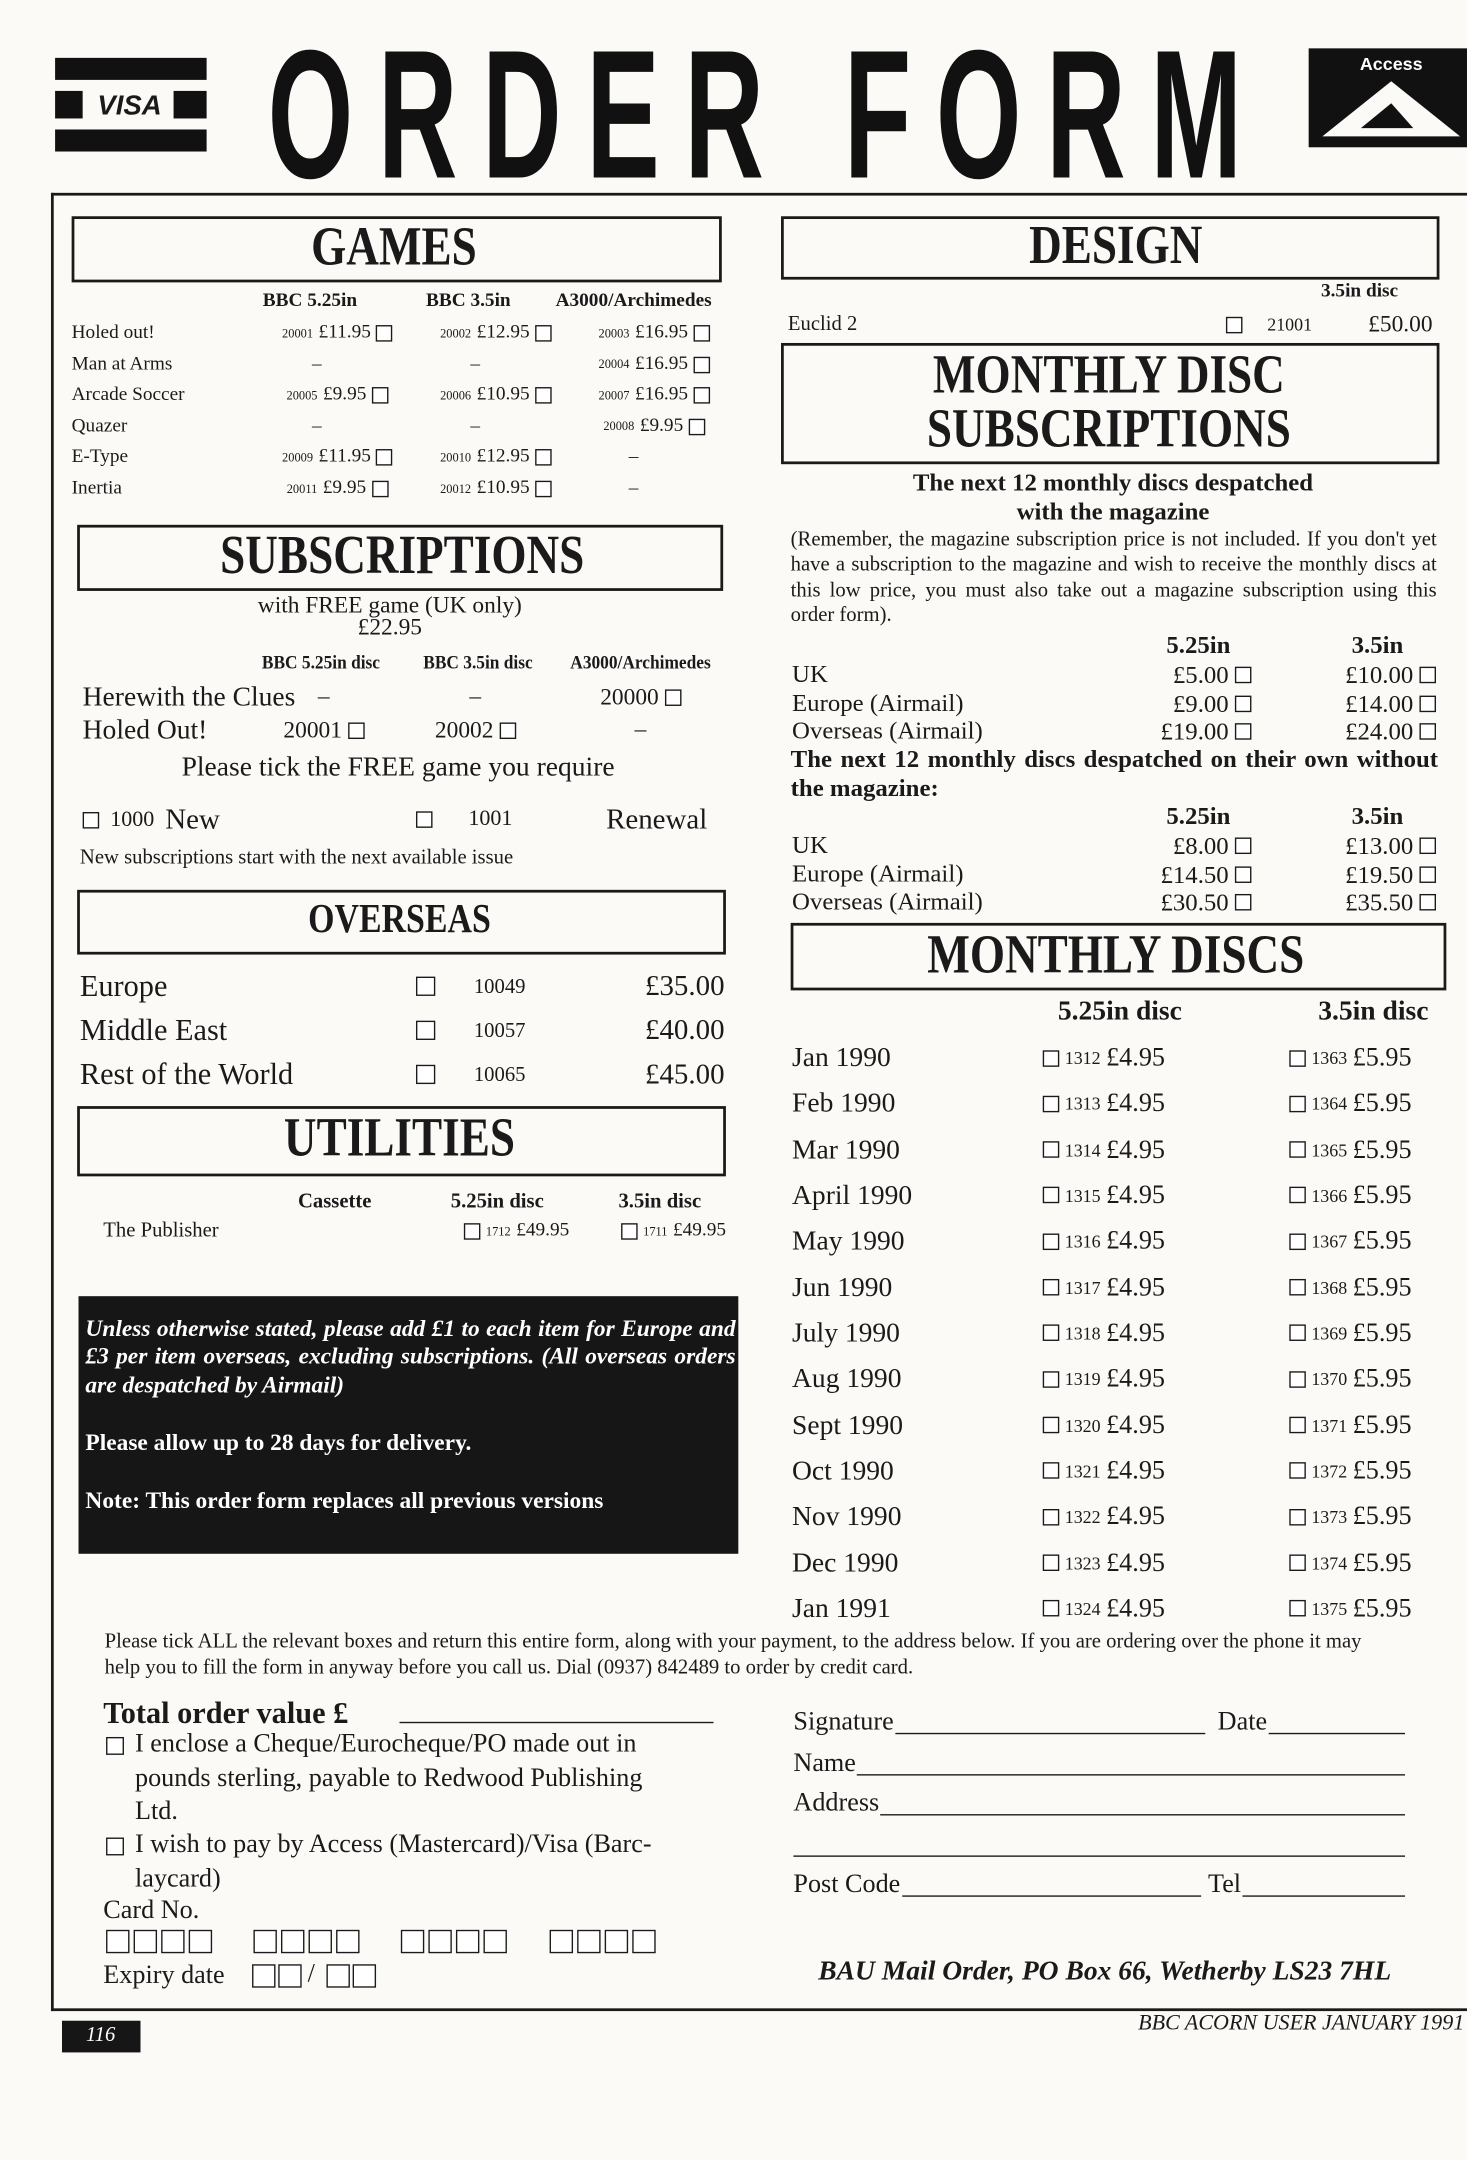 This screenshot has height=2160, width=1467. Describe the element at coordinates (1377, 815) in the screenshot. I see `column-header: 3.5in` at that location.